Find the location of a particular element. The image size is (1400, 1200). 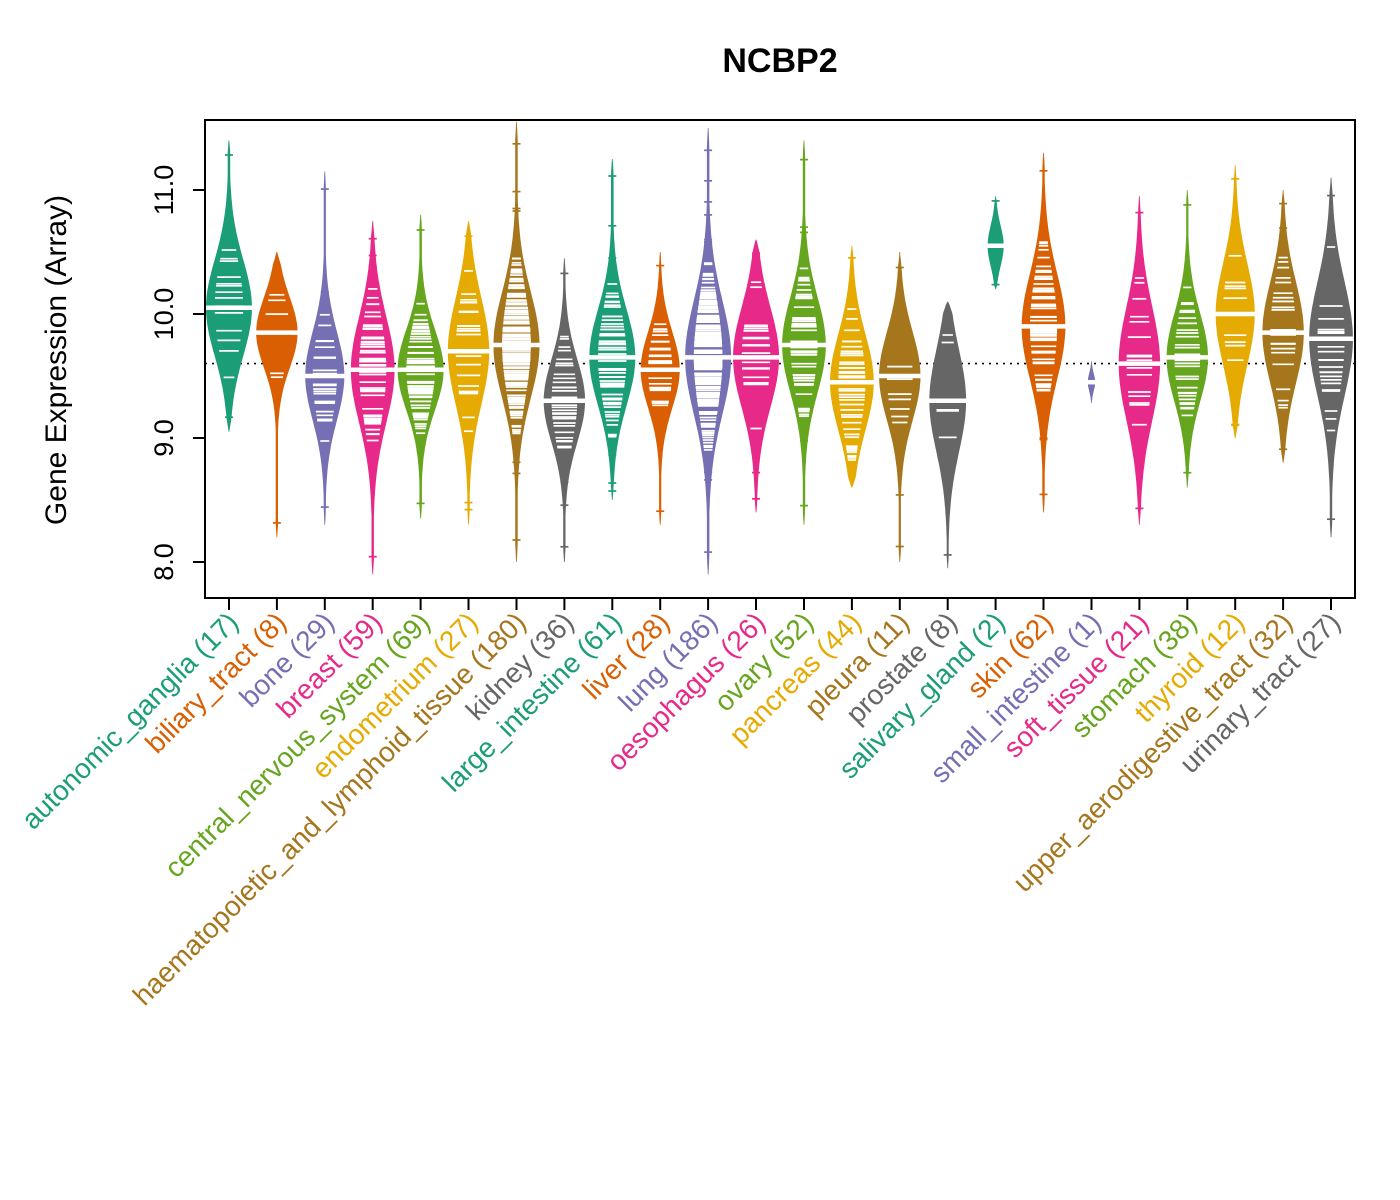

violin-pleura is located at coordinates (900, 407).